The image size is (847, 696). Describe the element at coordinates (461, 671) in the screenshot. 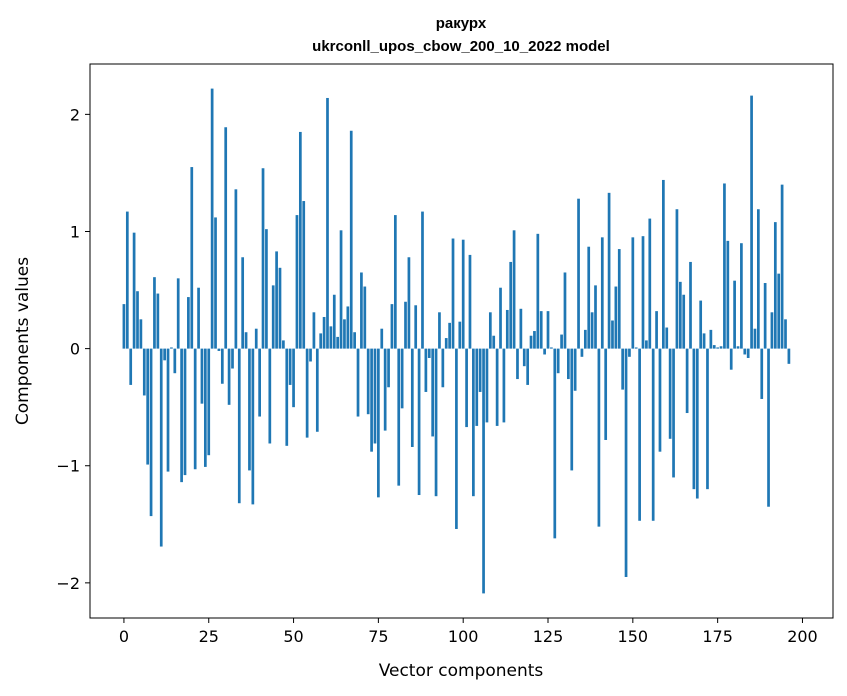

I see `x-axis-label: Vector components` at that location.